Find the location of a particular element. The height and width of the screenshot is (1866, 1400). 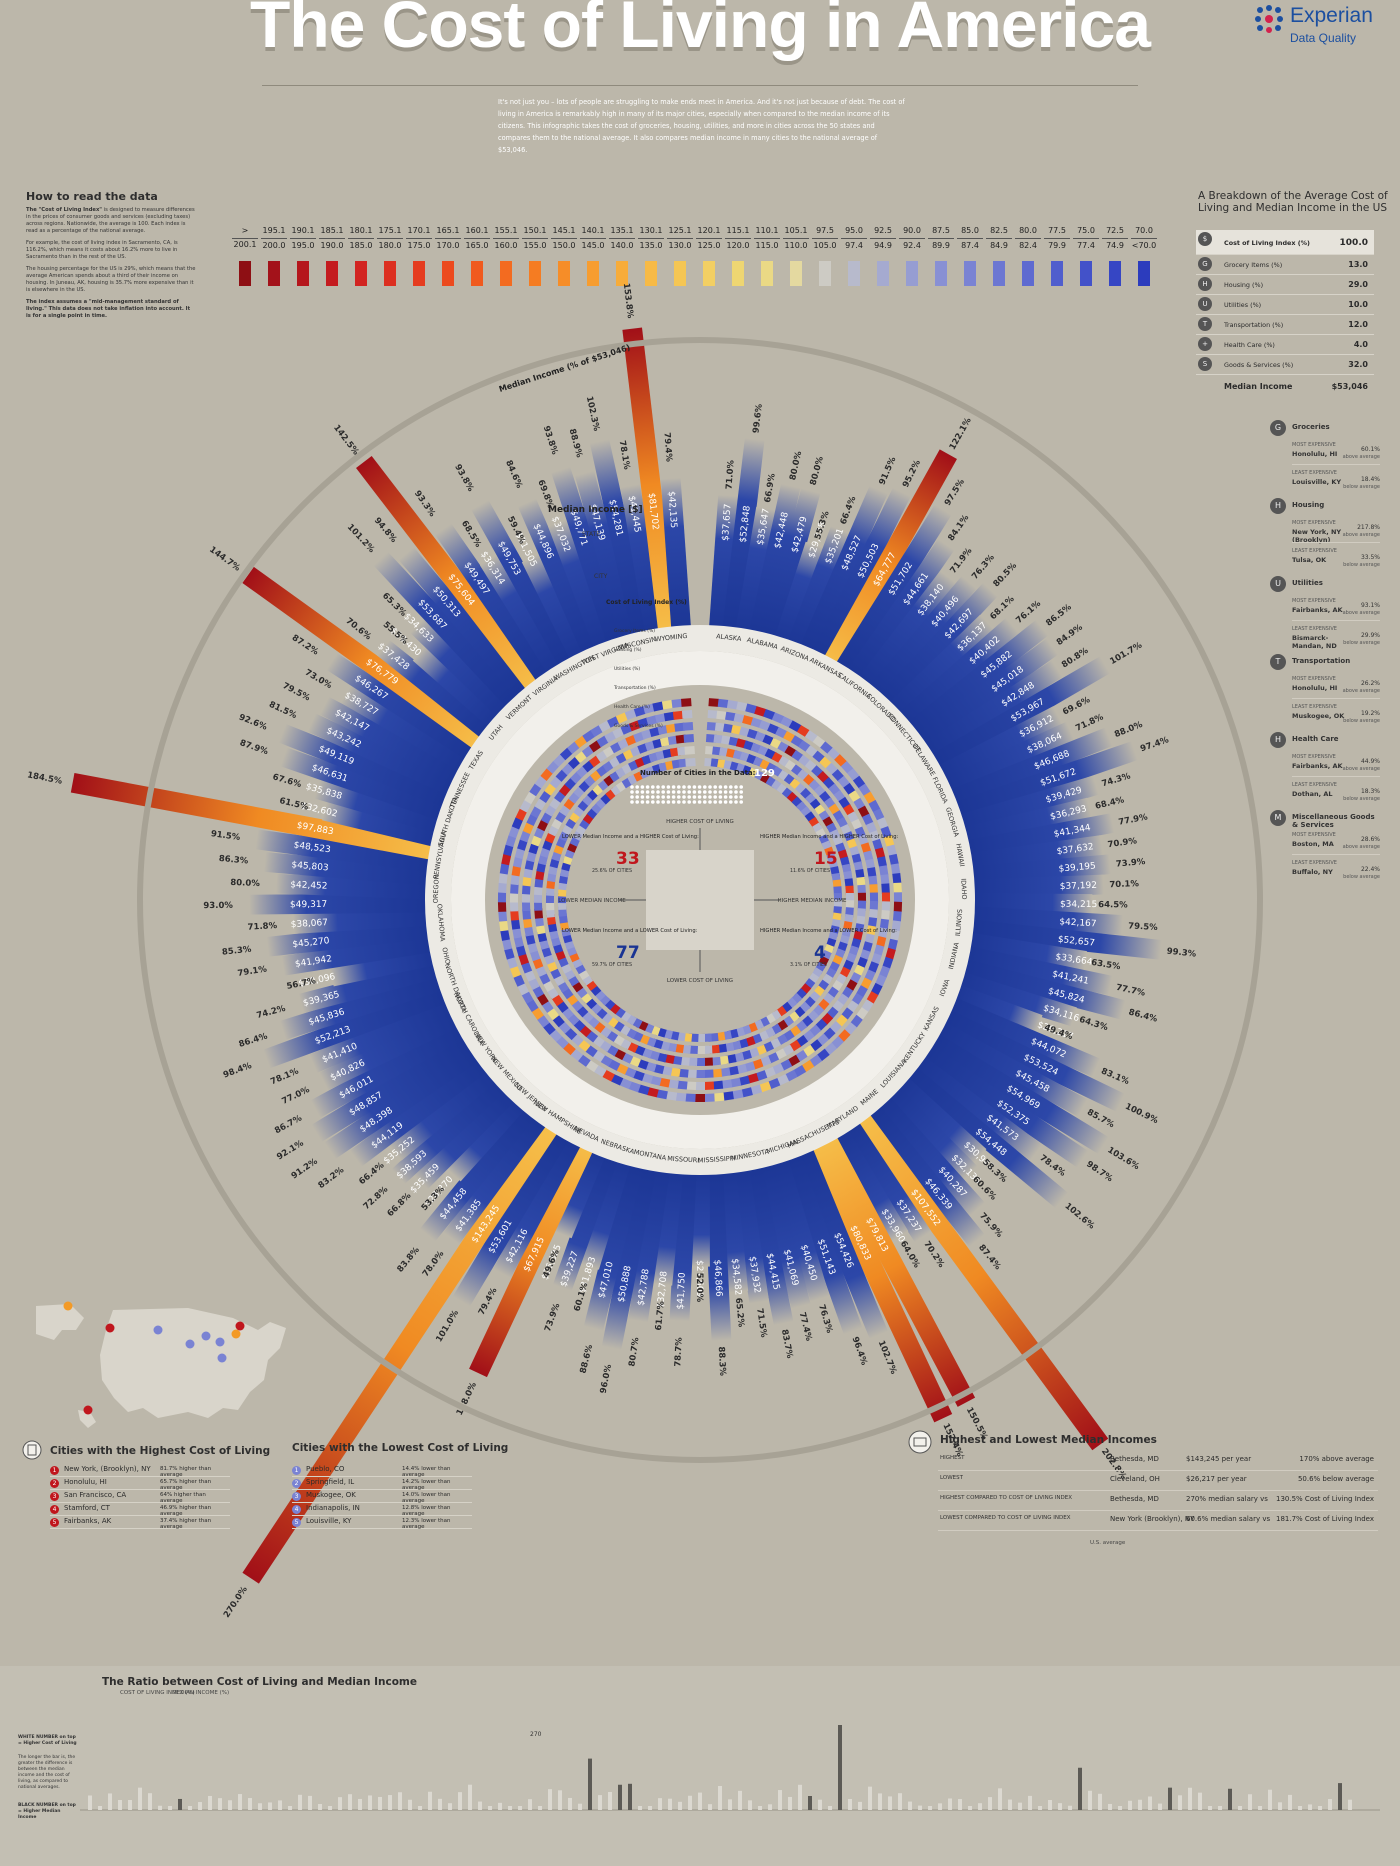

money-icon is located at coordinates (920, 1442).